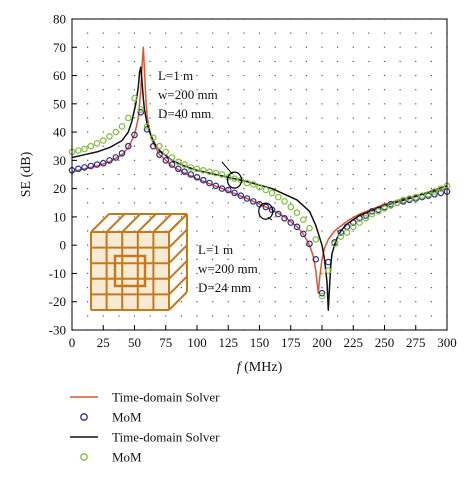  Describe the element at coordinates (130, 271) in the screenshot. I see `mesh-inner-cube` at that location.